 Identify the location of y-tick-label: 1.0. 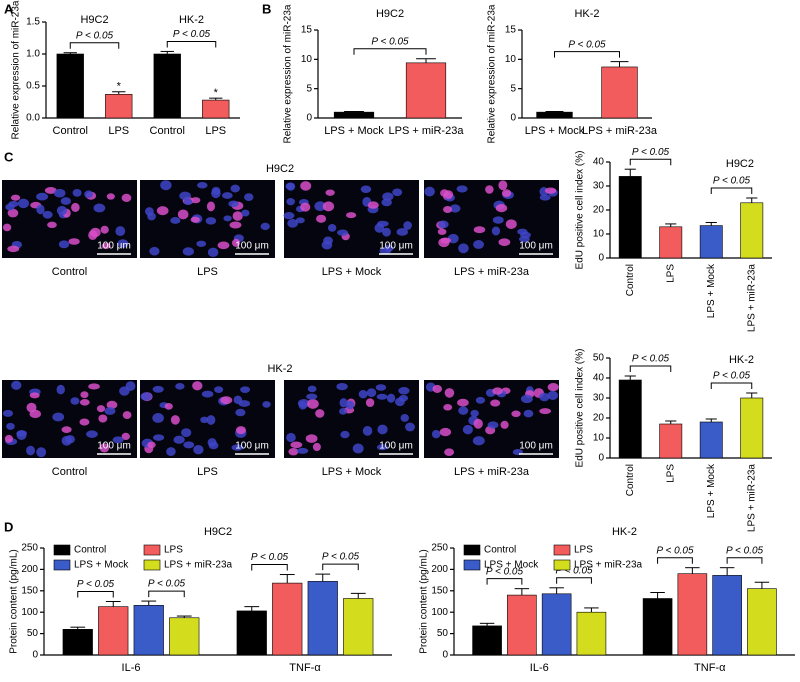
(33, 54).